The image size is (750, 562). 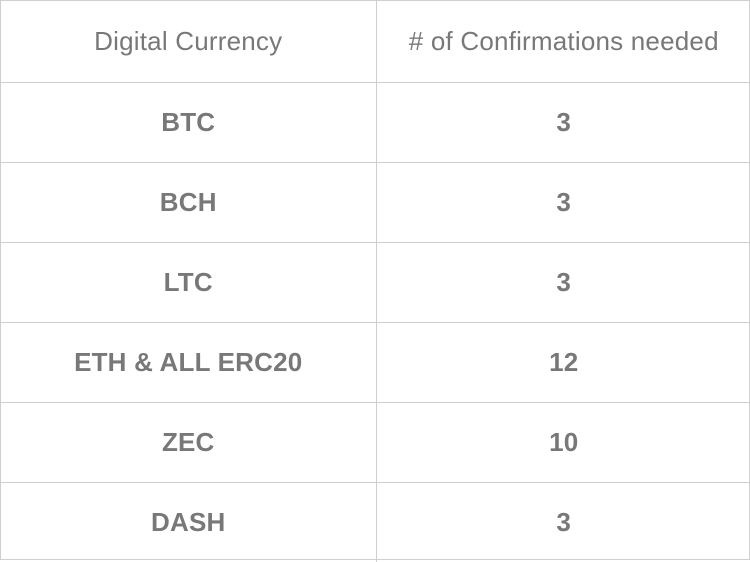 I want to click on table-row: ZEC 10, so click(x=375, y=442).